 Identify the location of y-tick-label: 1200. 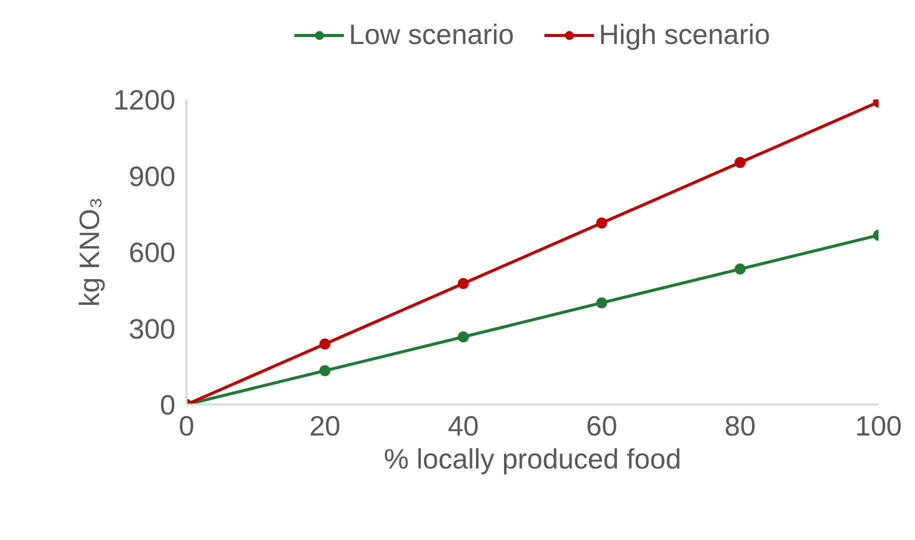
(144, 100).